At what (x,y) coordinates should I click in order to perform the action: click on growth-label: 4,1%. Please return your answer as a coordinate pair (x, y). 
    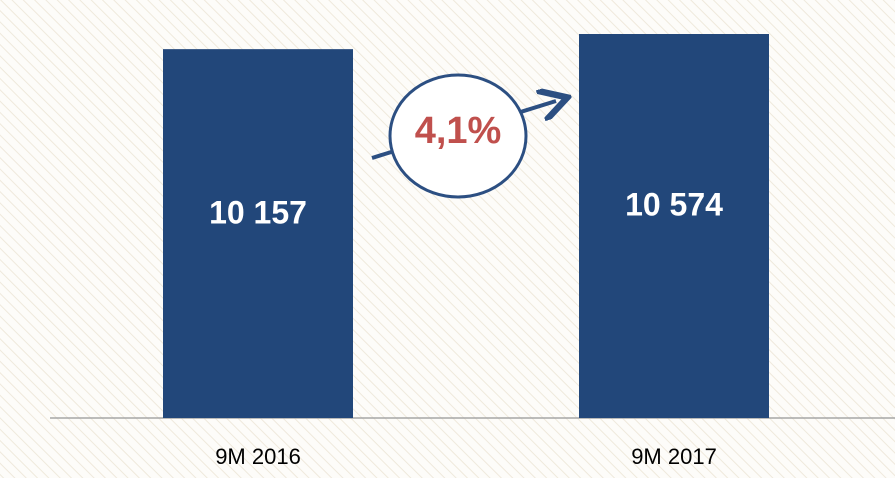
    Looking at the image, I should click on (458, 131).